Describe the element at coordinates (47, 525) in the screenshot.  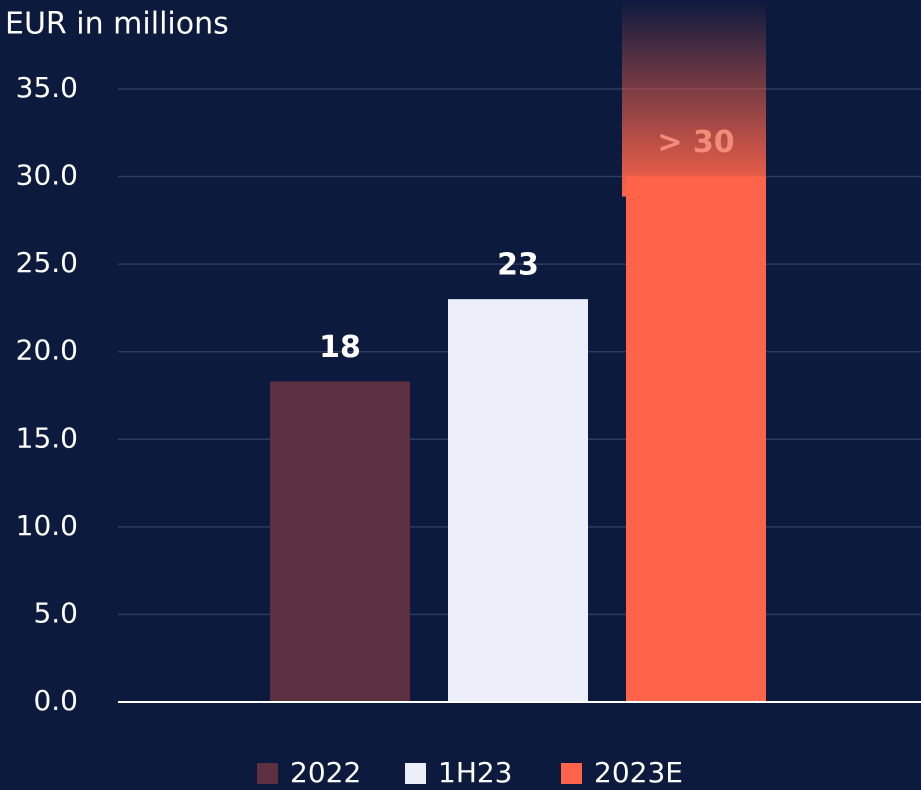
I see `y-tick-label: 10.0` at that location.